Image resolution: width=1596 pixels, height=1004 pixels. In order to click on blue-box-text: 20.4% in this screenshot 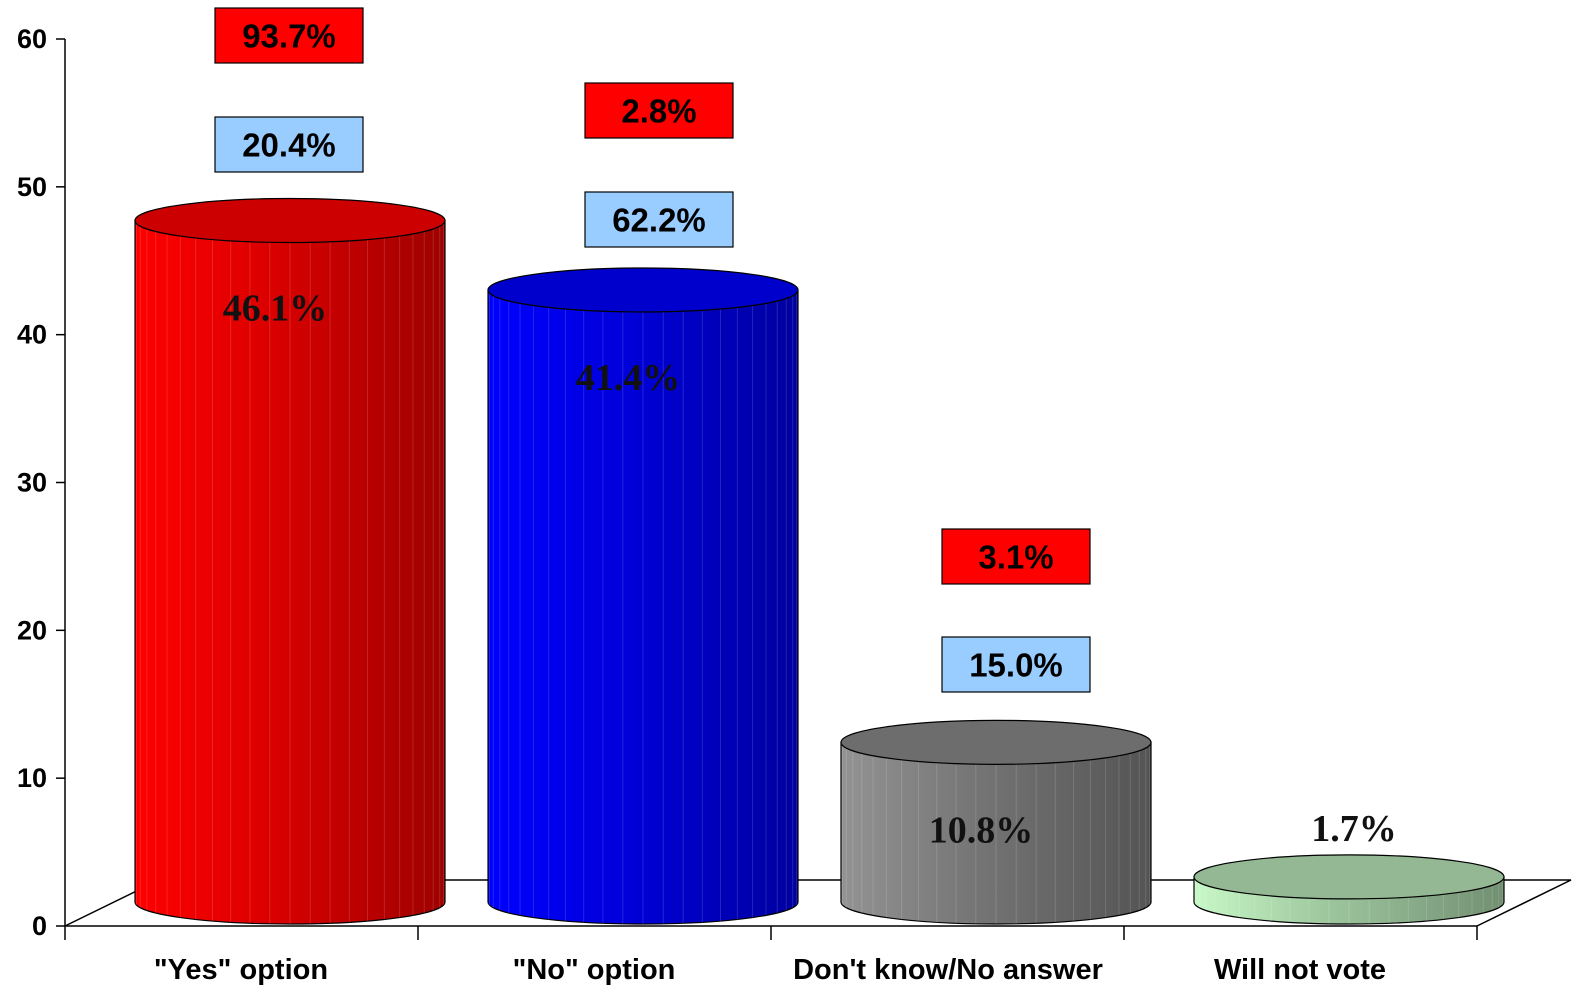, I will do `click(289, 145)`.